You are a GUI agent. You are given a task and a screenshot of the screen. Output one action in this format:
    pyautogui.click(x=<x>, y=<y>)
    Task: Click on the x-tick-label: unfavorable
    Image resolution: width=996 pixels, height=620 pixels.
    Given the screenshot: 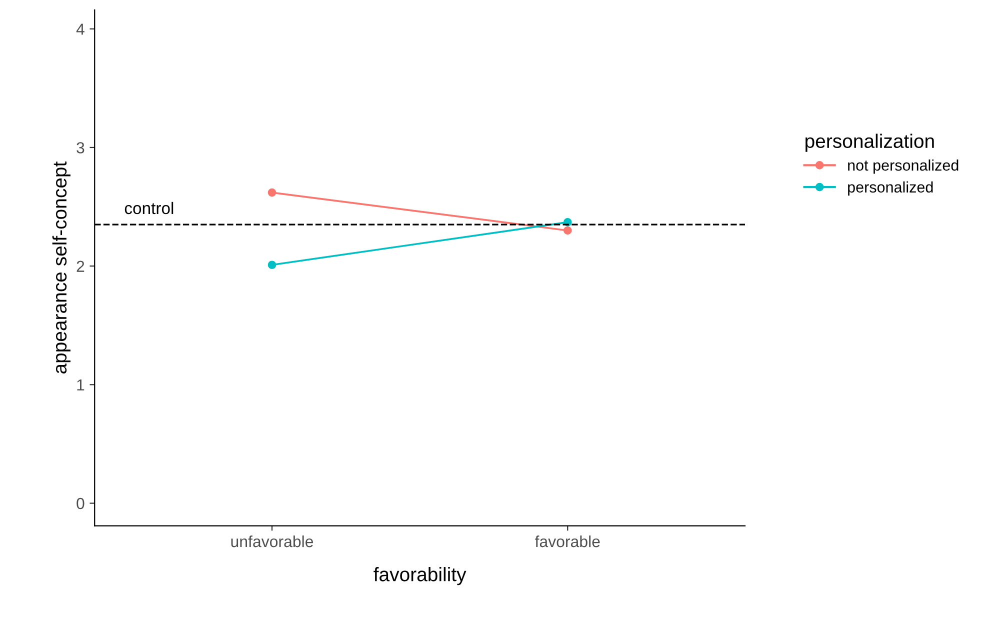 What is the action you would take?
    pyautogui.click(x=272, y=541)
    